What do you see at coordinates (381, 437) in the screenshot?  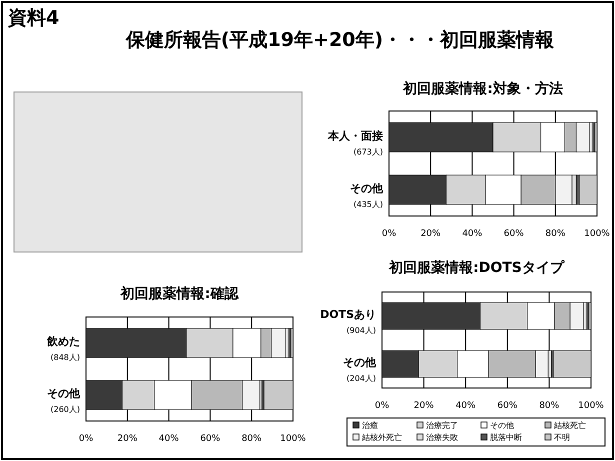 I see `legend-label: 結核外死亡` at bounding box center [381, 437].